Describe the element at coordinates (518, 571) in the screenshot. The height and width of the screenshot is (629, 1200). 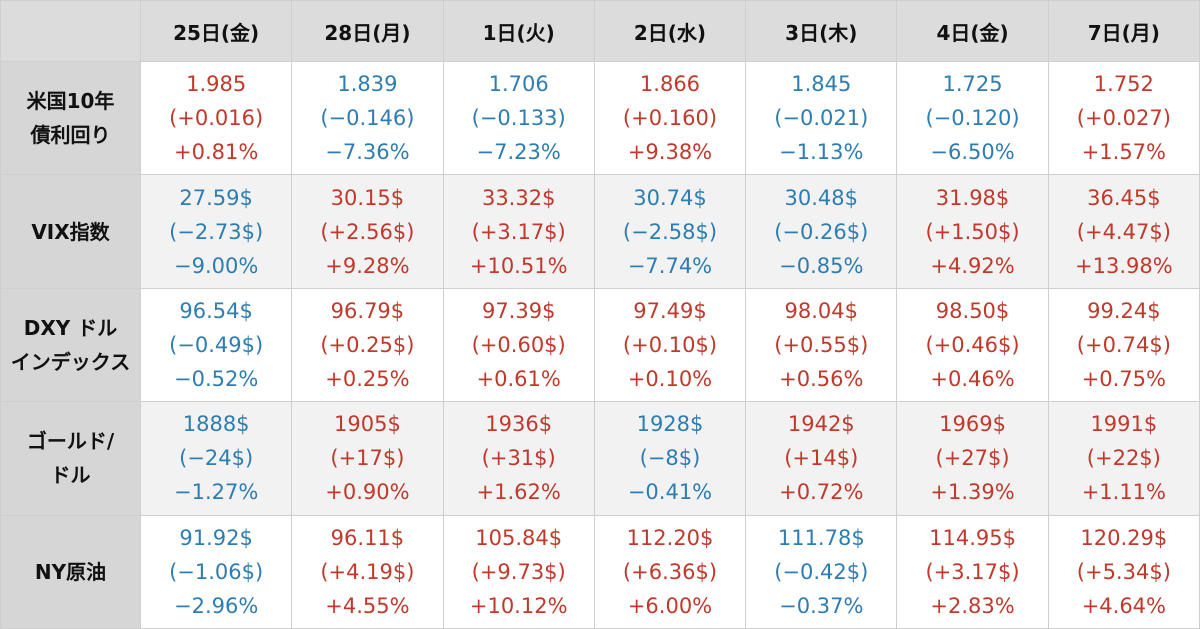
I see `cell-change: (+9.73$)` at that location.